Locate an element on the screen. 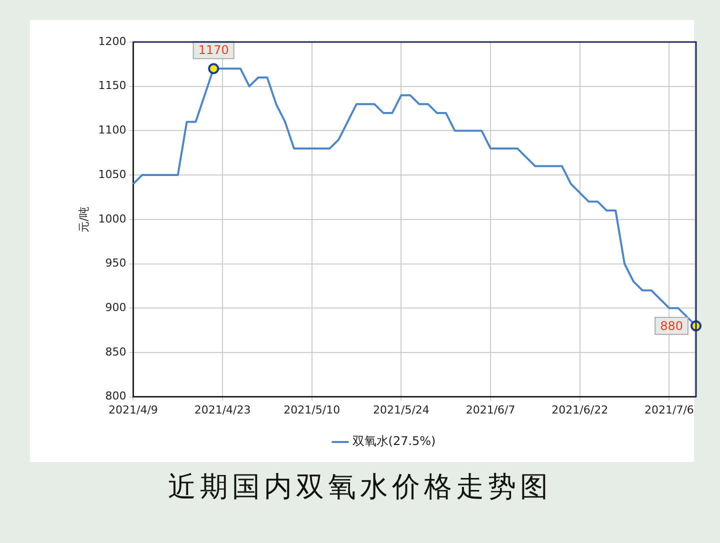  y-tick-label: 850 is located at coordinates (115, 351).